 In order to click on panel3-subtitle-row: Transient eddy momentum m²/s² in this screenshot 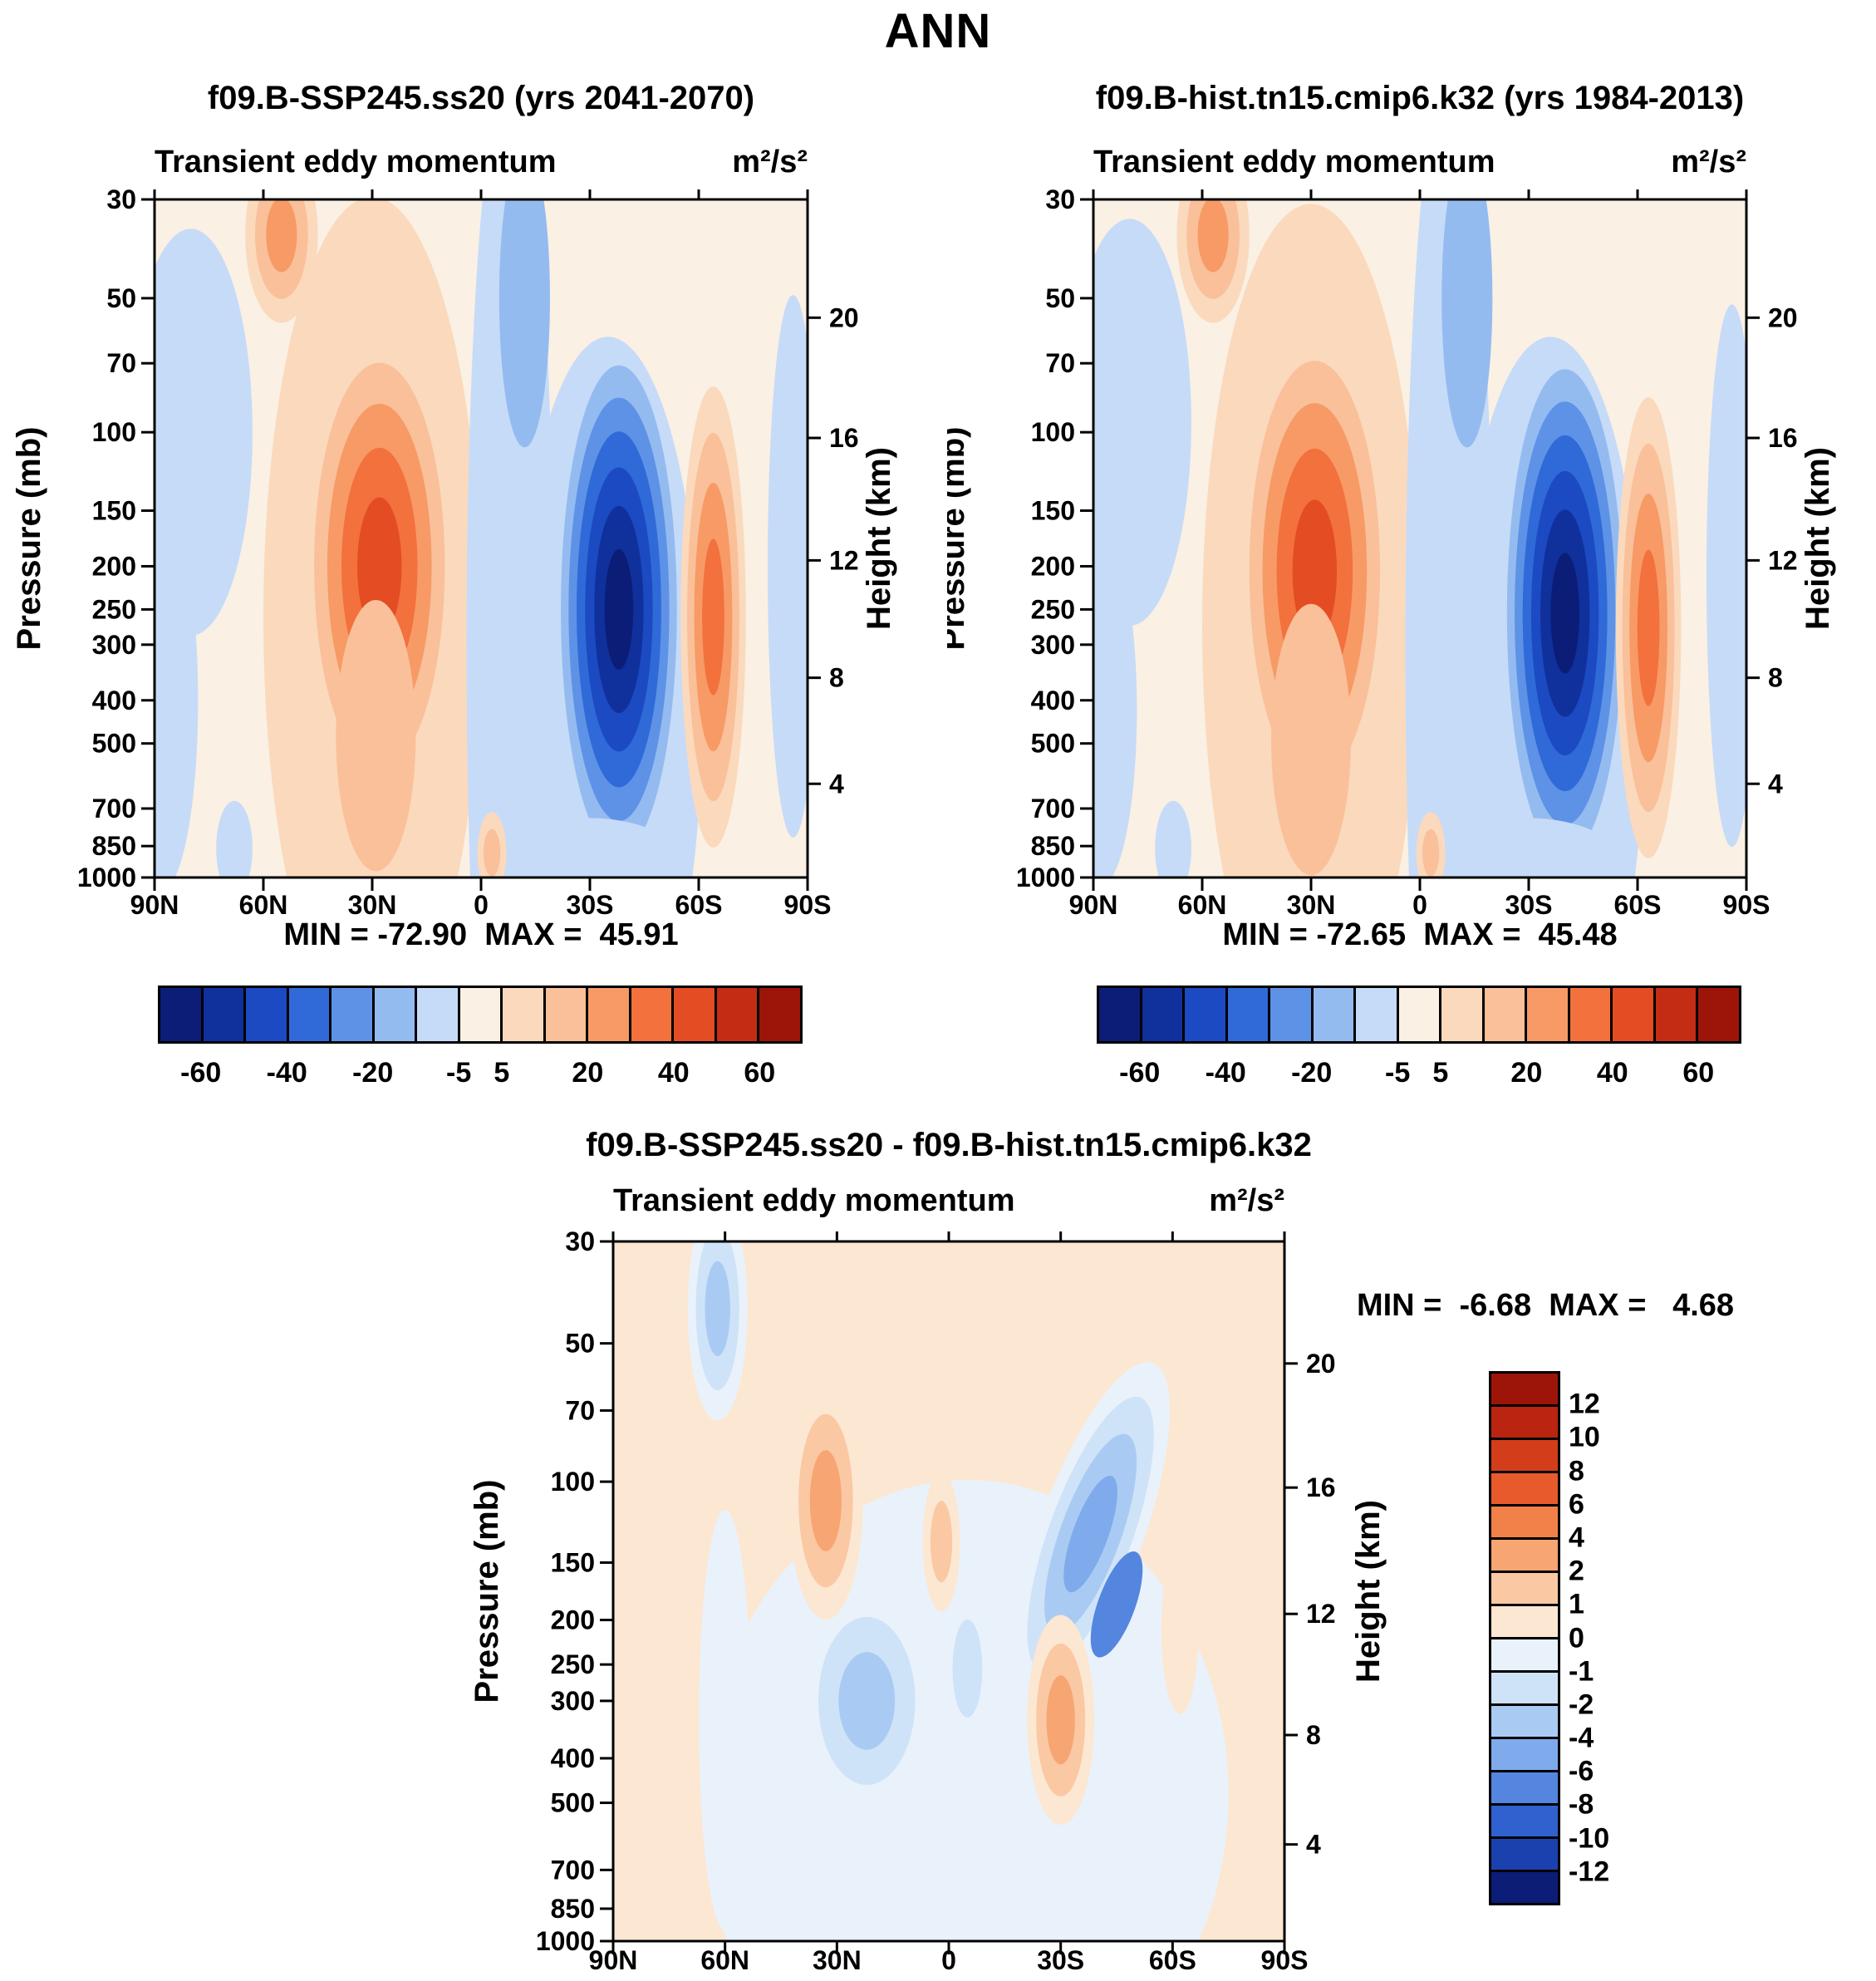, I will do `click(948, 1201)`.